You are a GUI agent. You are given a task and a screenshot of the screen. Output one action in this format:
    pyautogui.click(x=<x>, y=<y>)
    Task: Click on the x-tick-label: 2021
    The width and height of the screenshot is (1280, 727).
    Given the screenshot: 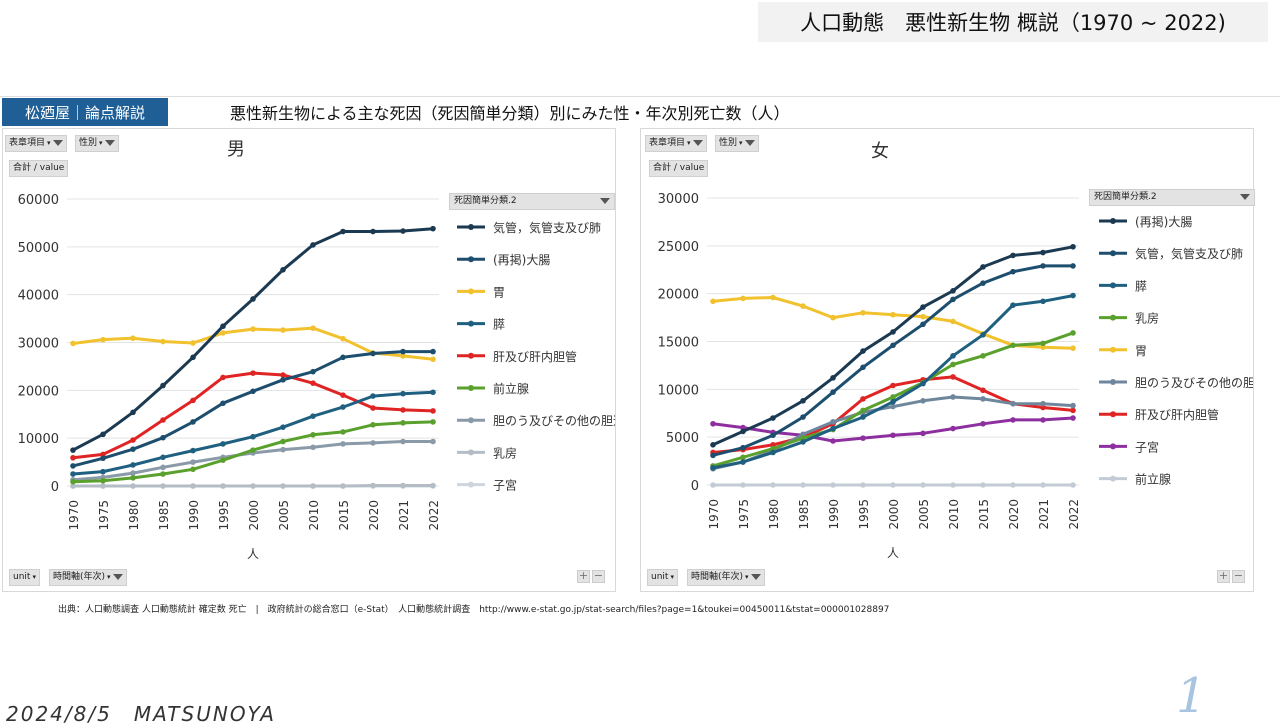 What is the action you would take?
    pyautogui.click(x=1044, y=514)
    